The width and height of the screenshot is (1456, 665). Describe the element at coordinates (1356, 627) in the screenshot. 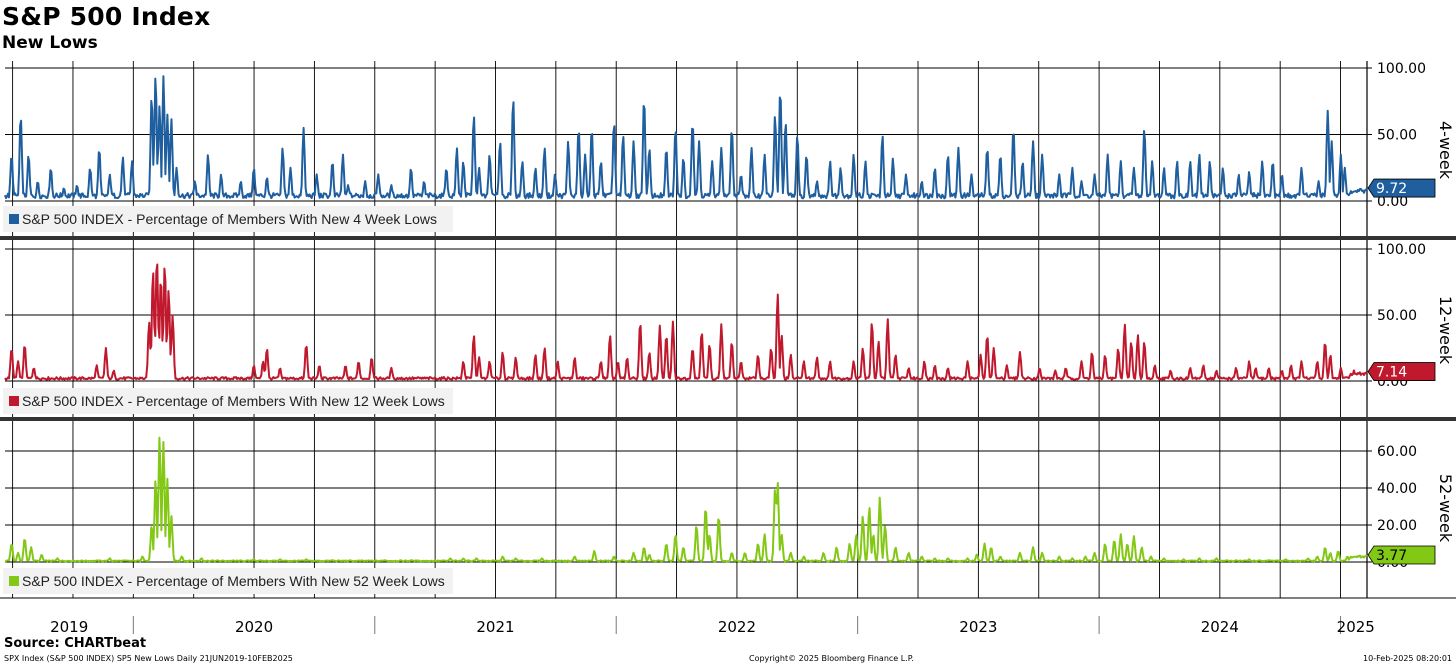

I see `x-tick-label: 2025` at that location.